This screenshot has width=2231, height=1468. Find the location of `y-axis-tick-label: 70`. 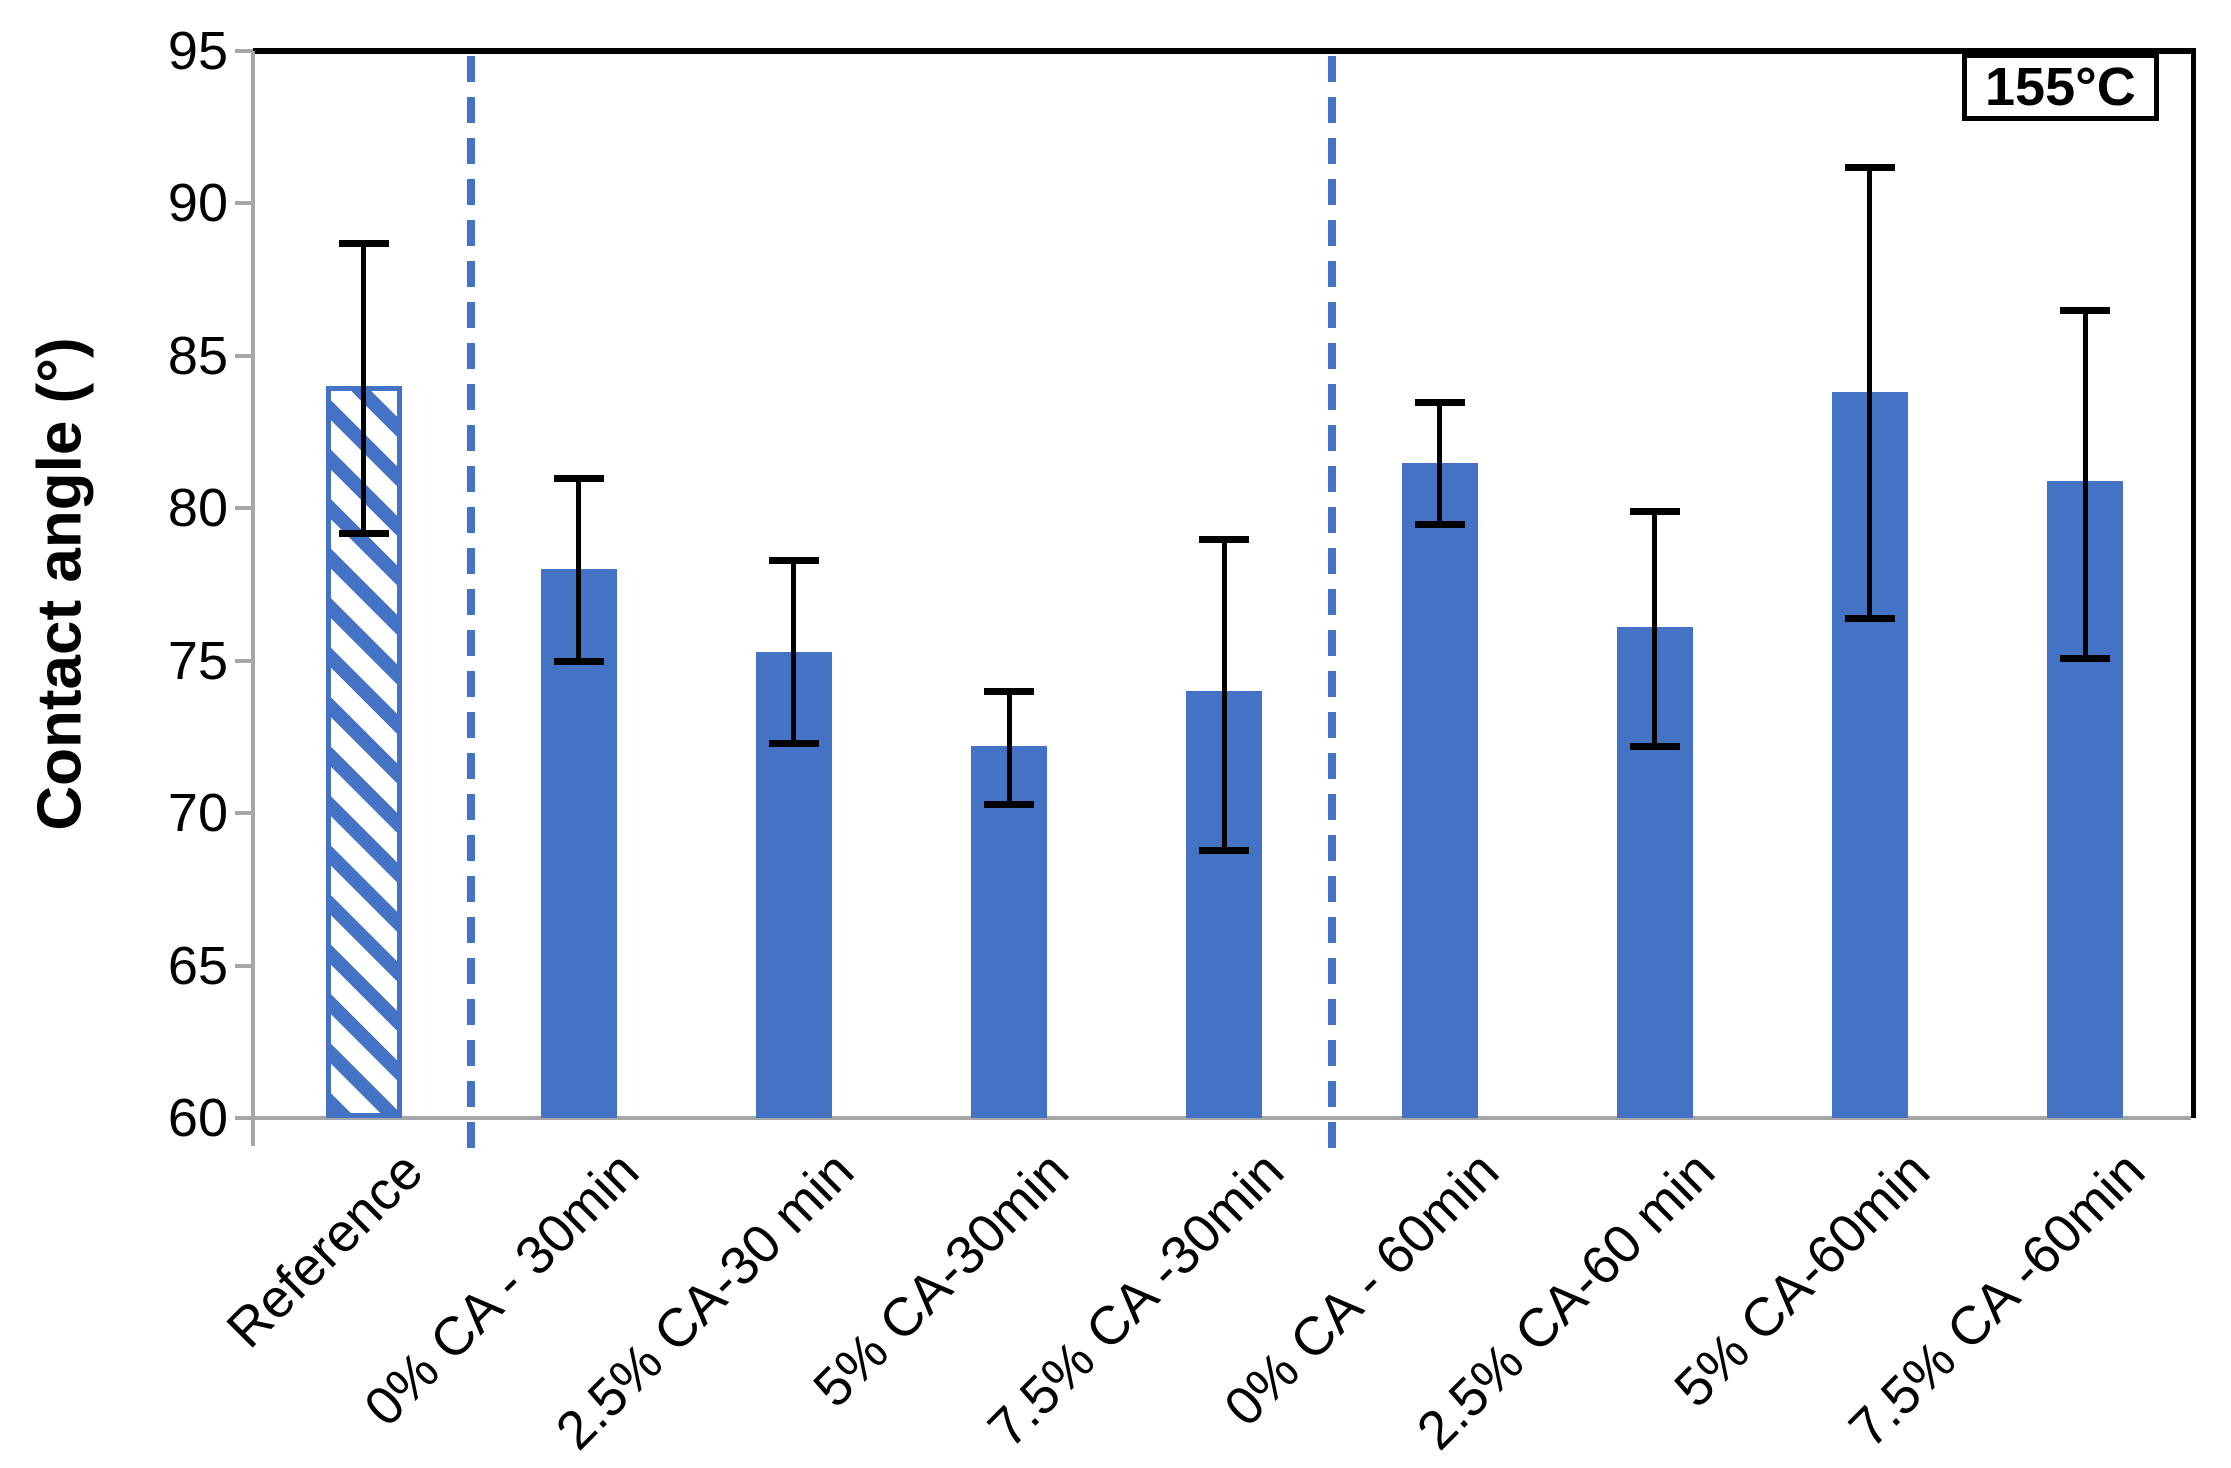

y-axis-tick-label: 70 is located at coordinates (197, 813).